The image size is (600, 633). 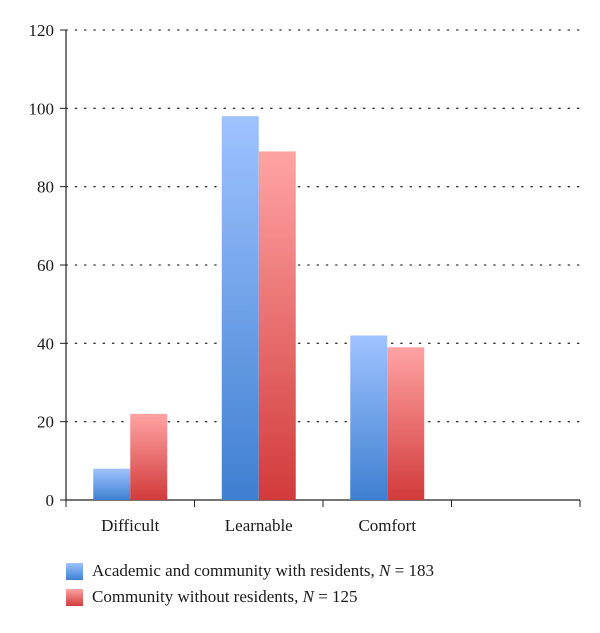 I want to click on x-category-label: Learnable, so click(x=259, y=525).